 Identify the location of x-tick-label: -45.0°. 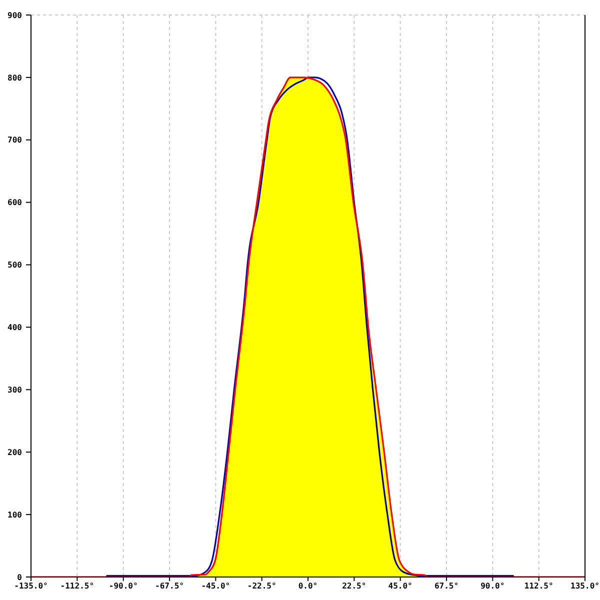
(215, 586).